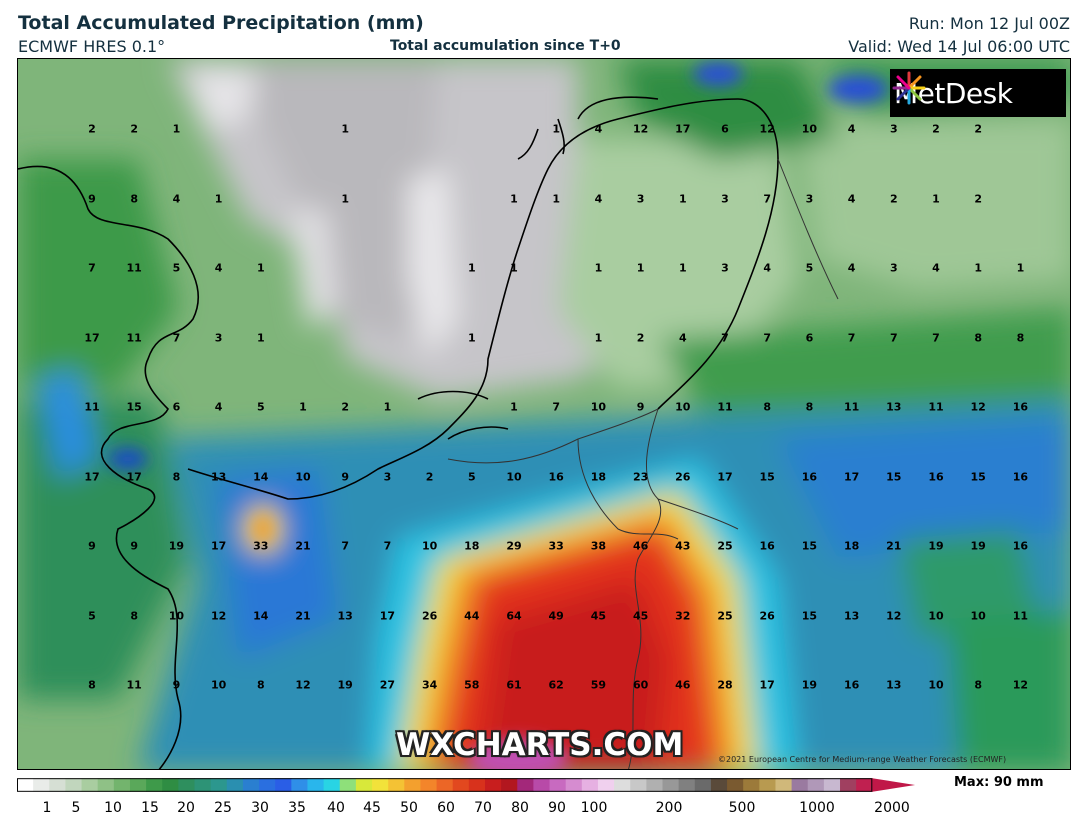 The width and height of the screenshot is (1088, 835). I want to click on colorbar-tick-label: 5, so click(76, 808).